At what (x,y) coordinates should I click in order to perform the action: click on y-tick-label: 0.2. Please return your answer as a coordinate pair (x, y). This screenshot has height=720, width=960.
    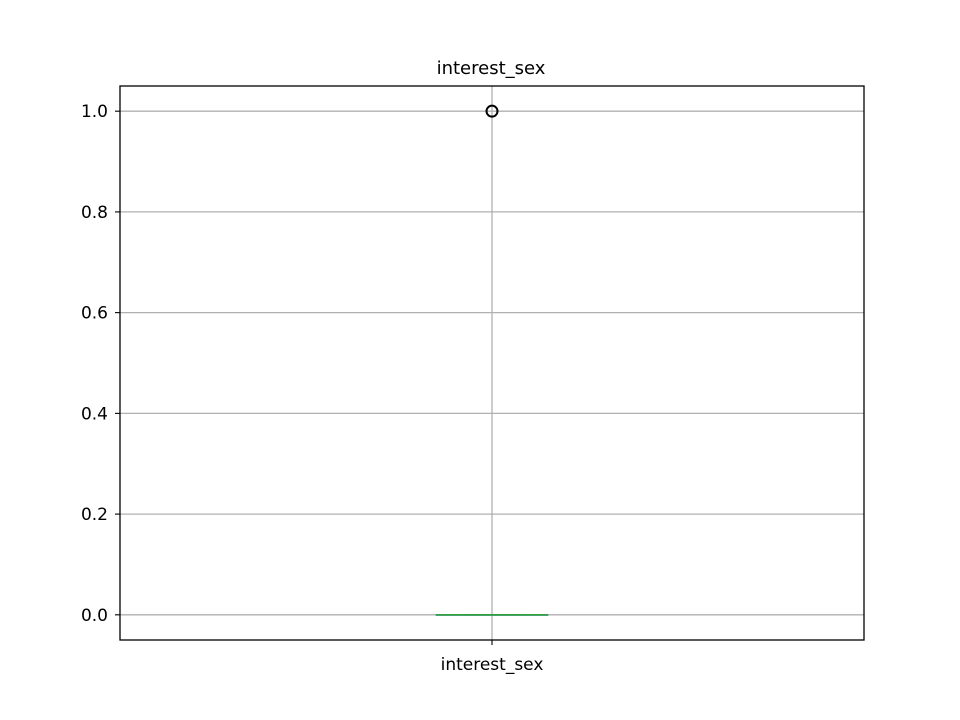
    Looking at the image, I should click on (94, 515).